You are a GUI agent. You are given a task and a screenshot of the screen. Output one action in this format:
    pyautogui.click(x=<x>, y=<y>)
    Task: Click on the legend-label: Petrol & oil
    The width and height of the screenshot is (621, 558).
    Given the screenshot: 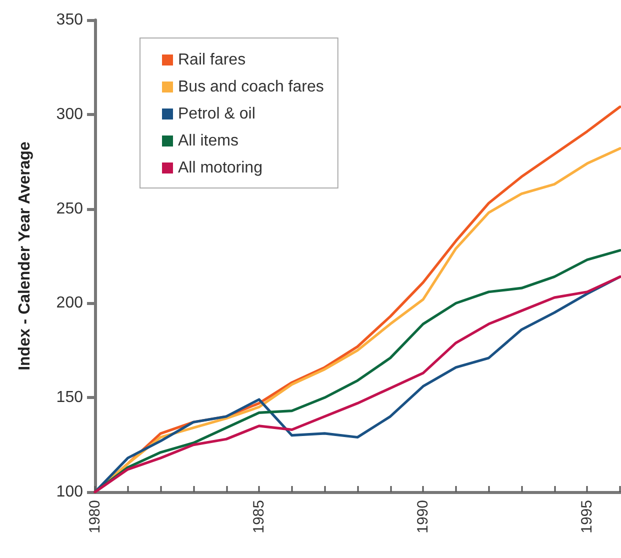 What is the action you would take?
    pyautogui.click(x=217, y=114)
    